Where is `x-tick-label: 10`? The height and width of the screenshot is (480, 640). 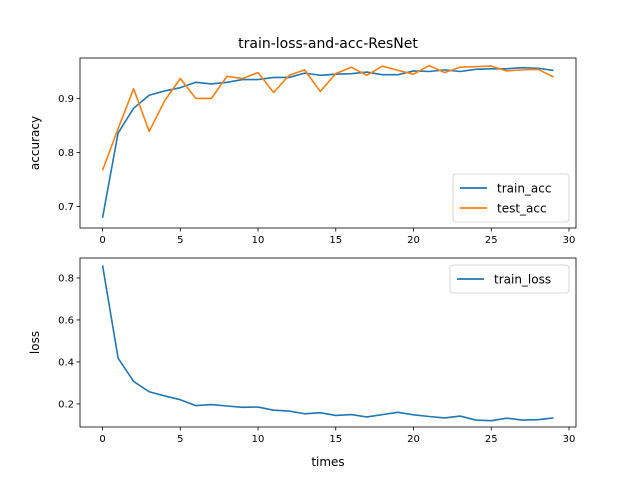
x-tick-label: 10 is located at coordinates (258, 240).